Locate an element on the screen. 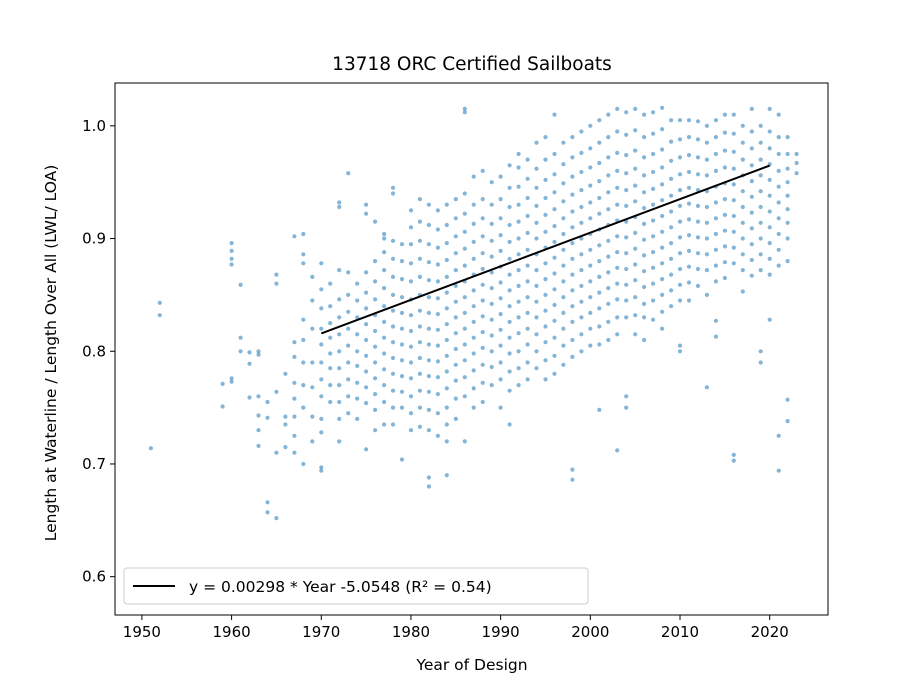  x-tick-label: 1990 is located at coordinates (501, 632).